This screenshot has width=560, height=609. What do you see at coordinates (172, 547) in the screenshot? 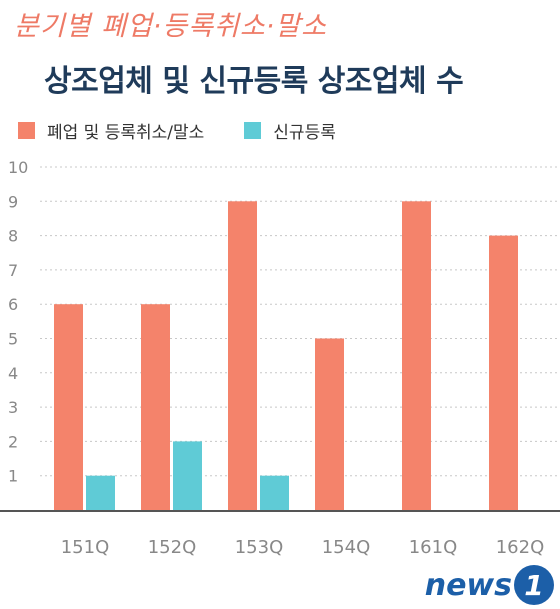
I see `x-tick-label: 152Q` at bounding box center [172, 547].